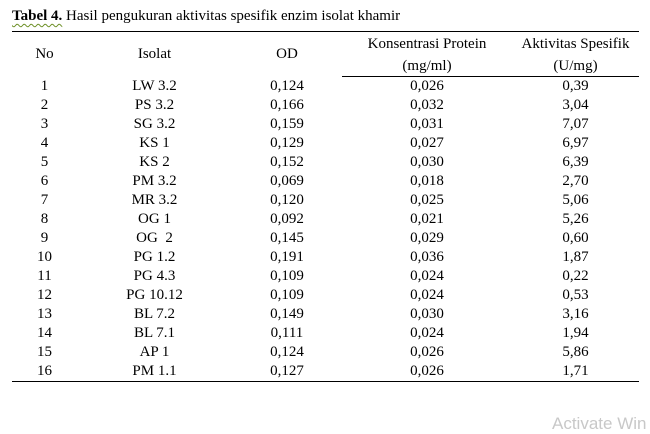 This screenshot has width=650, height=434. Describe the element at coordinates (44, 85) in the screenshot. I see `cell-no: 1` at that location.